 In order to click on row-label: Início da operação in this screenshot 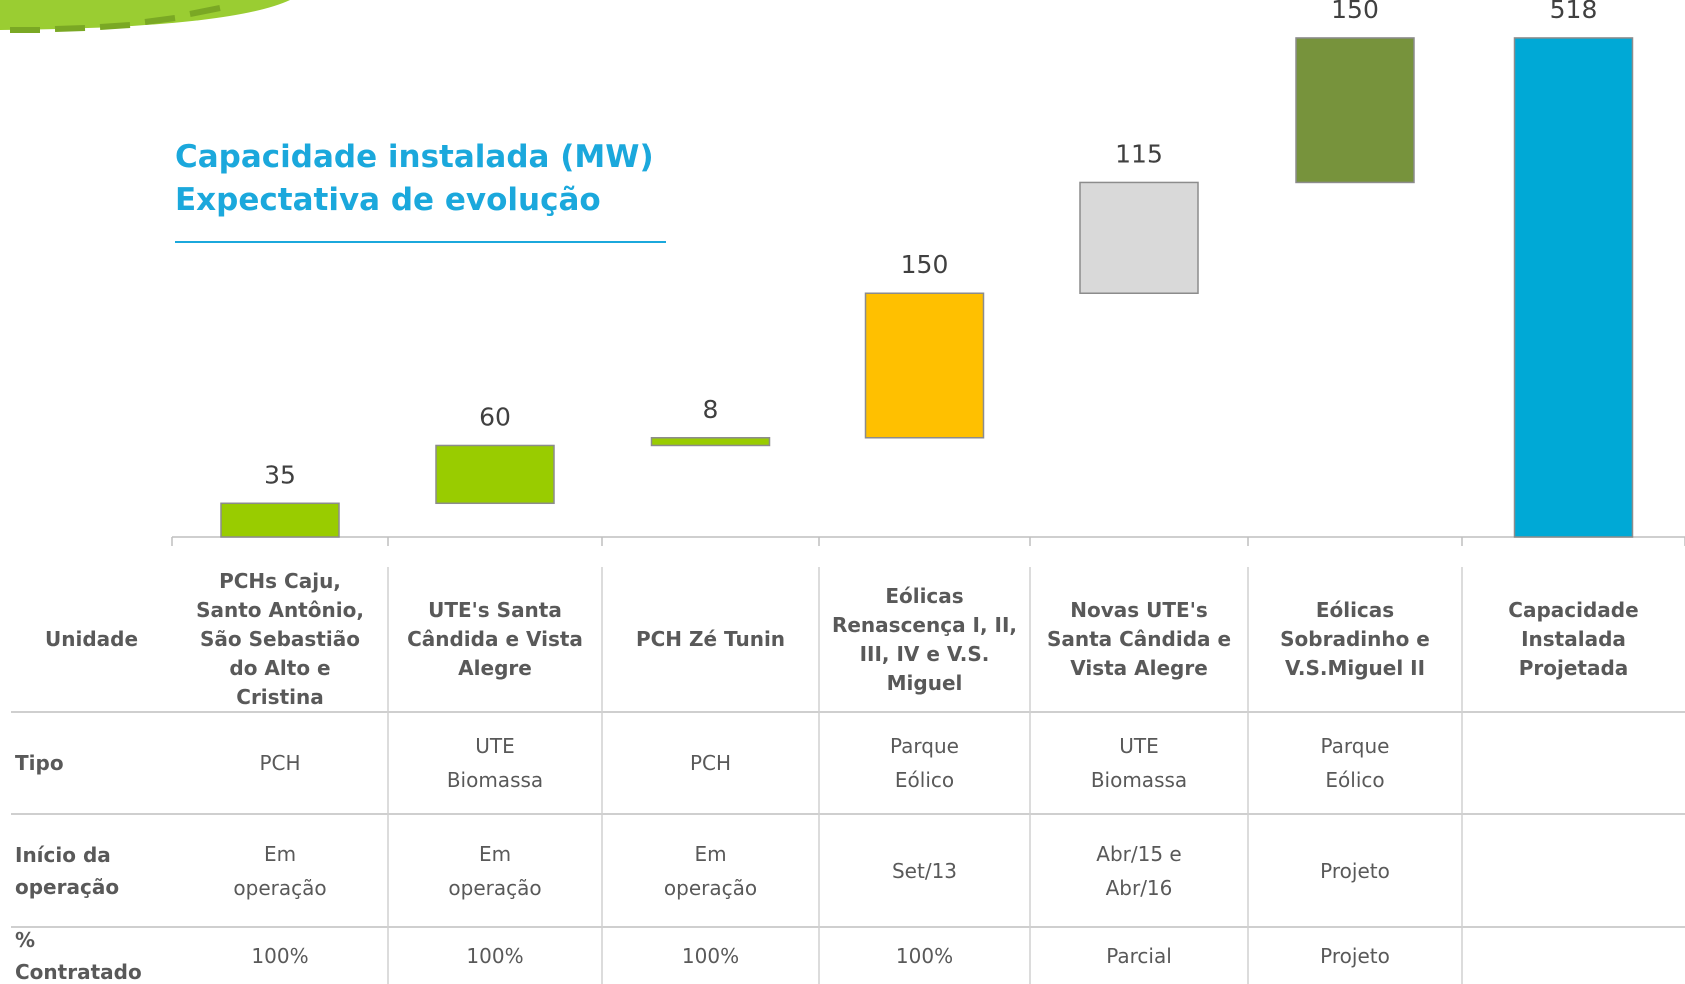, I will do `click(91, 870)`.